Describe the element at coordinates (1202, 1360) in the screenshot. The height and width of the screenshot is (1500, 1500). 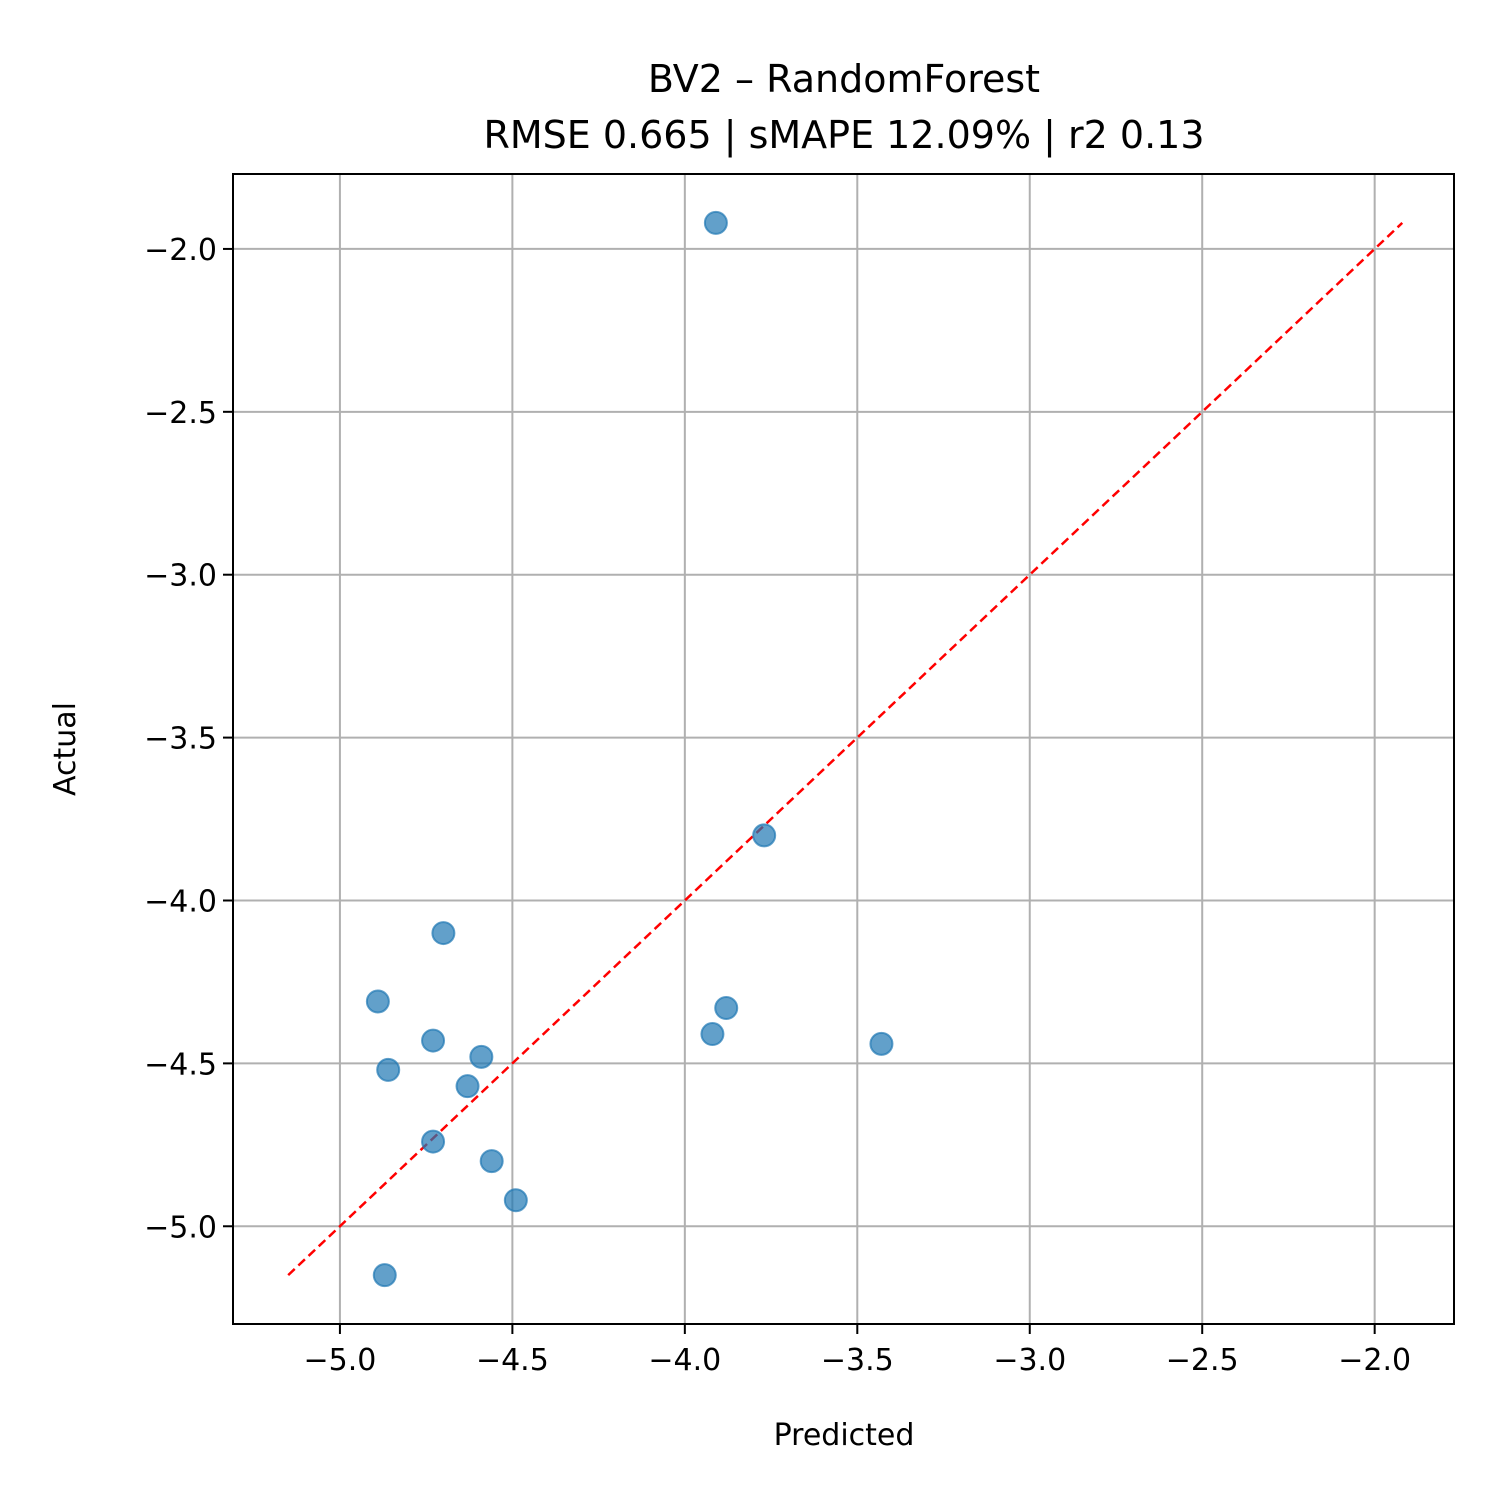
I see `x-tick-label: −2.5` at that location.